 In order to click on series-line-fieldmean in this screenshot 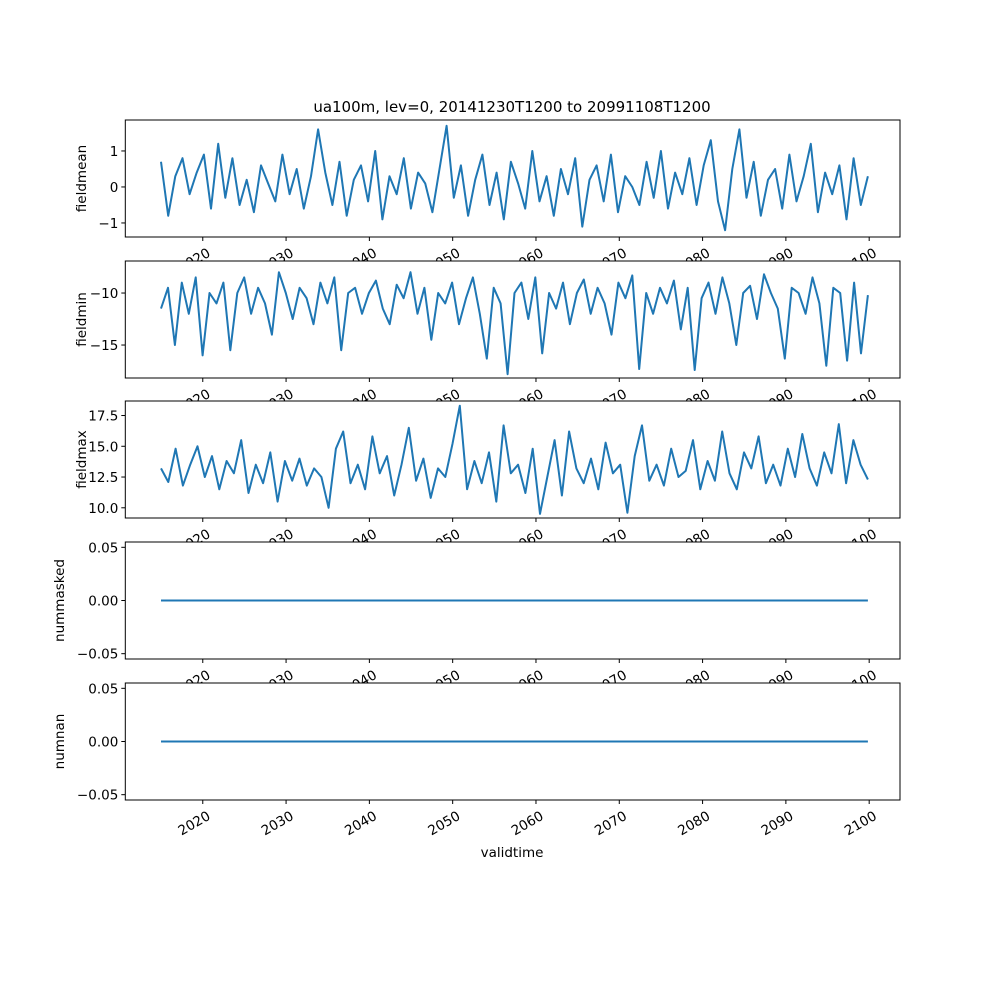, I will do `click(514, 178)`.